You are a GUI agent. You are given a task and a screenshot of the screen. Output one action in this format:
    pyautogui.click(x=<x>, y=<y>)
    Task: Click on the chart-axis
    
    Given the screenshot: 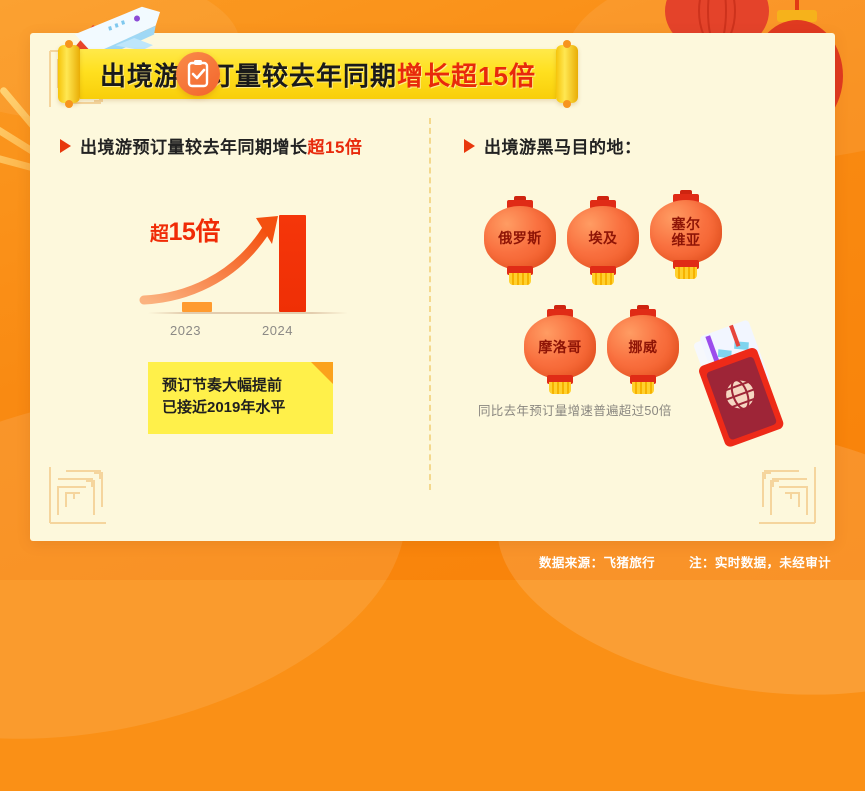 What is the action you would take?
    pyautogui.click(x=248, y=313)
    